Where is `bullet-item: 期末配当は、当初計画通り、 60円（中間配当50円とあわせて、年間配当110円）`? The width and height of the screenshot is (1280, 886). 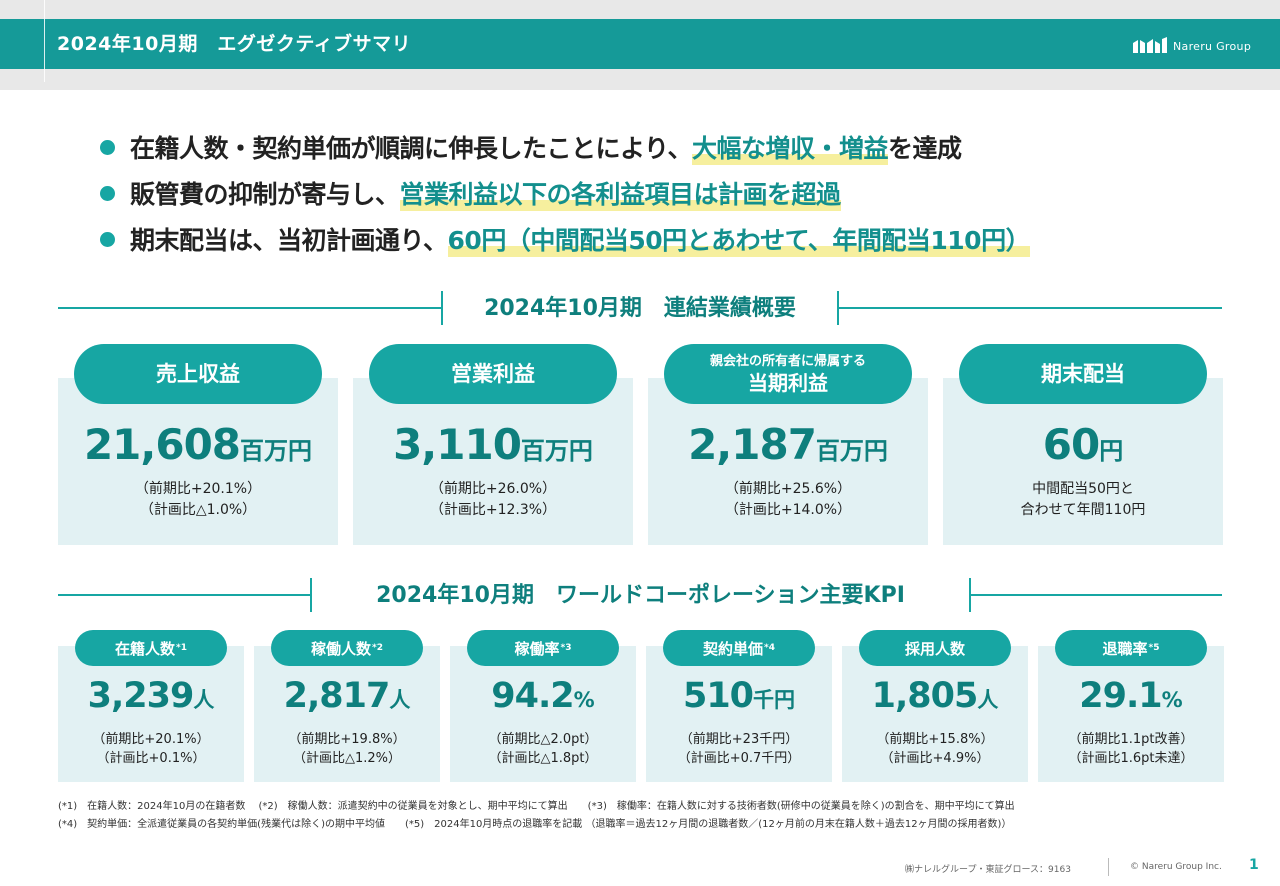 bullet-item: 期末配当は、当初計画通り、 60円（中間配当50円とあわせて、年間配当110円） is located at coordinates (565, 239).